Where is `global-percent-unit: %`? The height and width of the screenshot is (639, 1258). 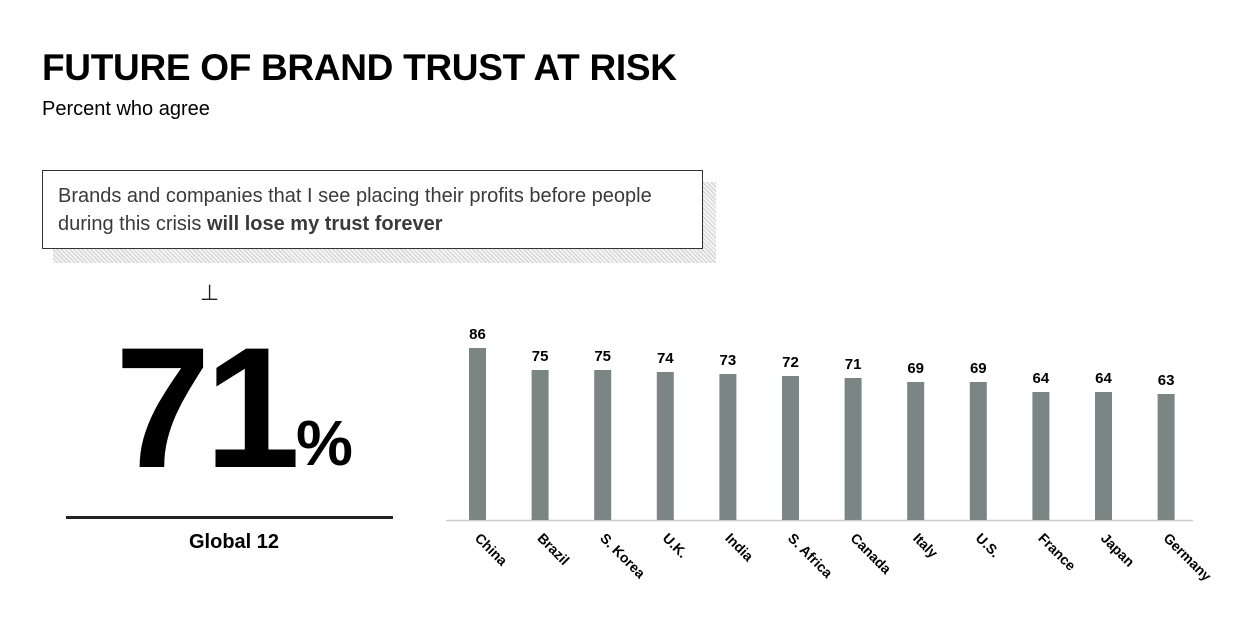 global-percent-unit: % is located at coordinates (324, 443).